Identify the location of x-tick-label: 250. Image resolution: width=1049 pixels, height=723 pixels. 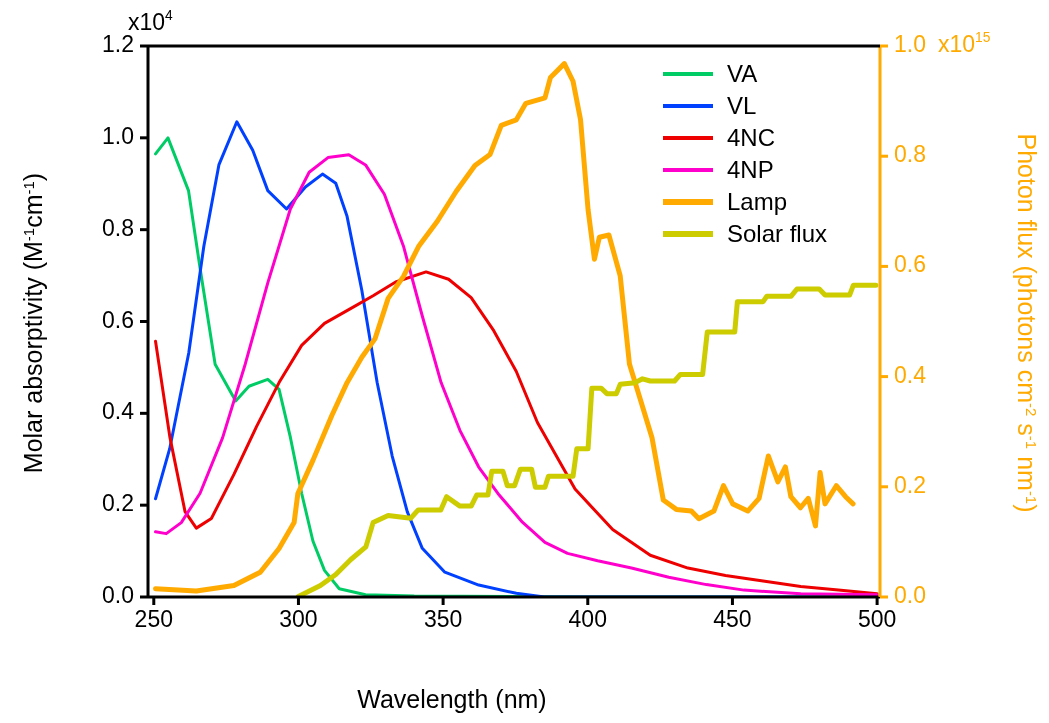
(153, 619).